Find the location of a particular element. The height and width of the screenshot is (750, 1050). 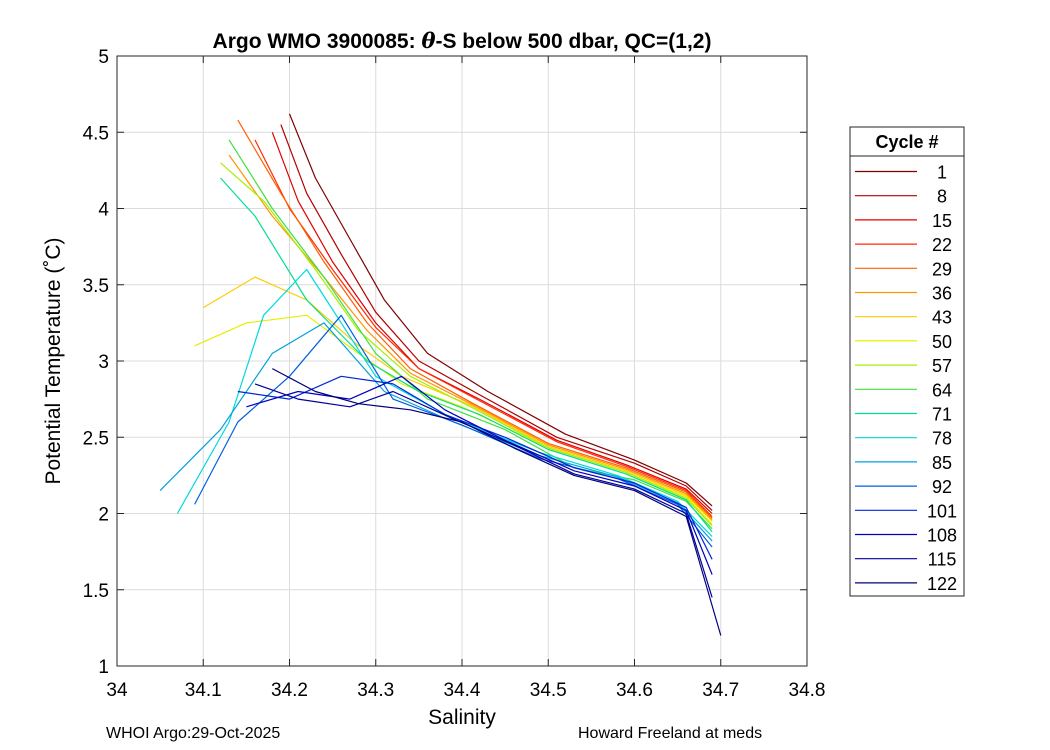

title-suffix: -S below 500 dbar, QC=(1,2) is located at coordinates (573, 41).